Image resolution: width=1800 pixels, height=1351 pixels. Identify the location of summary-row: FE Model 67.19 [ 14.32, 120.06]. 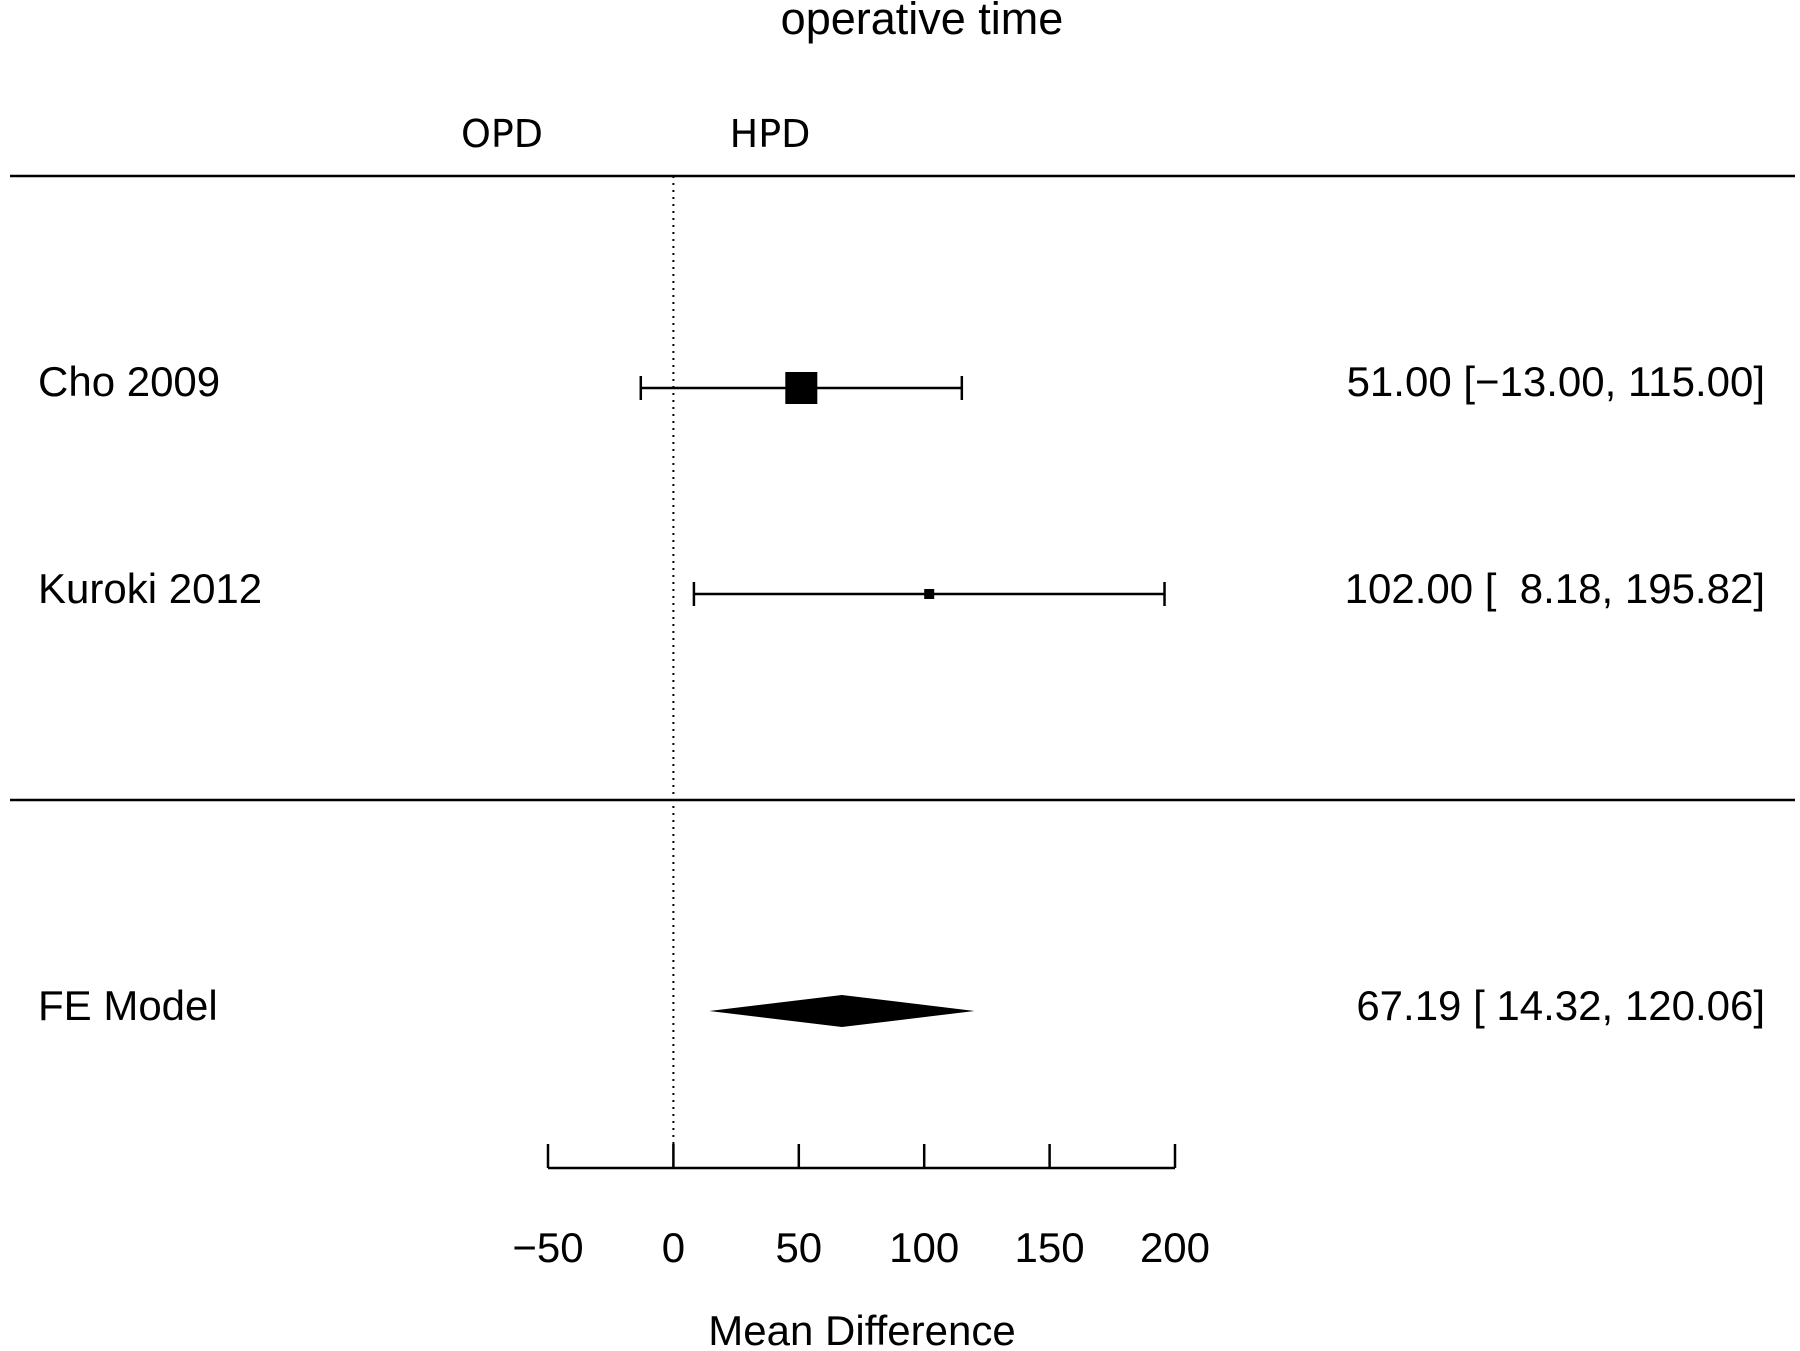
(901, 1005).